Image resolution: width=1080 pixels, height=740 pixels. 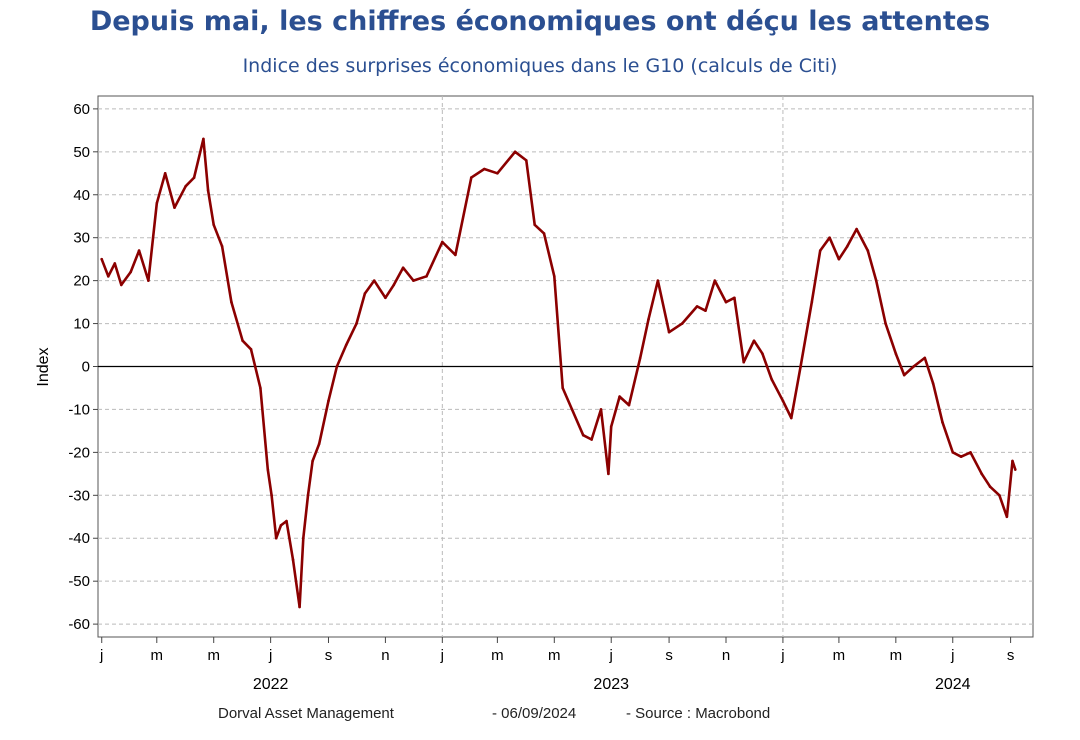 I want to click on y-tick-label: 10, so click(x=81, y=324).